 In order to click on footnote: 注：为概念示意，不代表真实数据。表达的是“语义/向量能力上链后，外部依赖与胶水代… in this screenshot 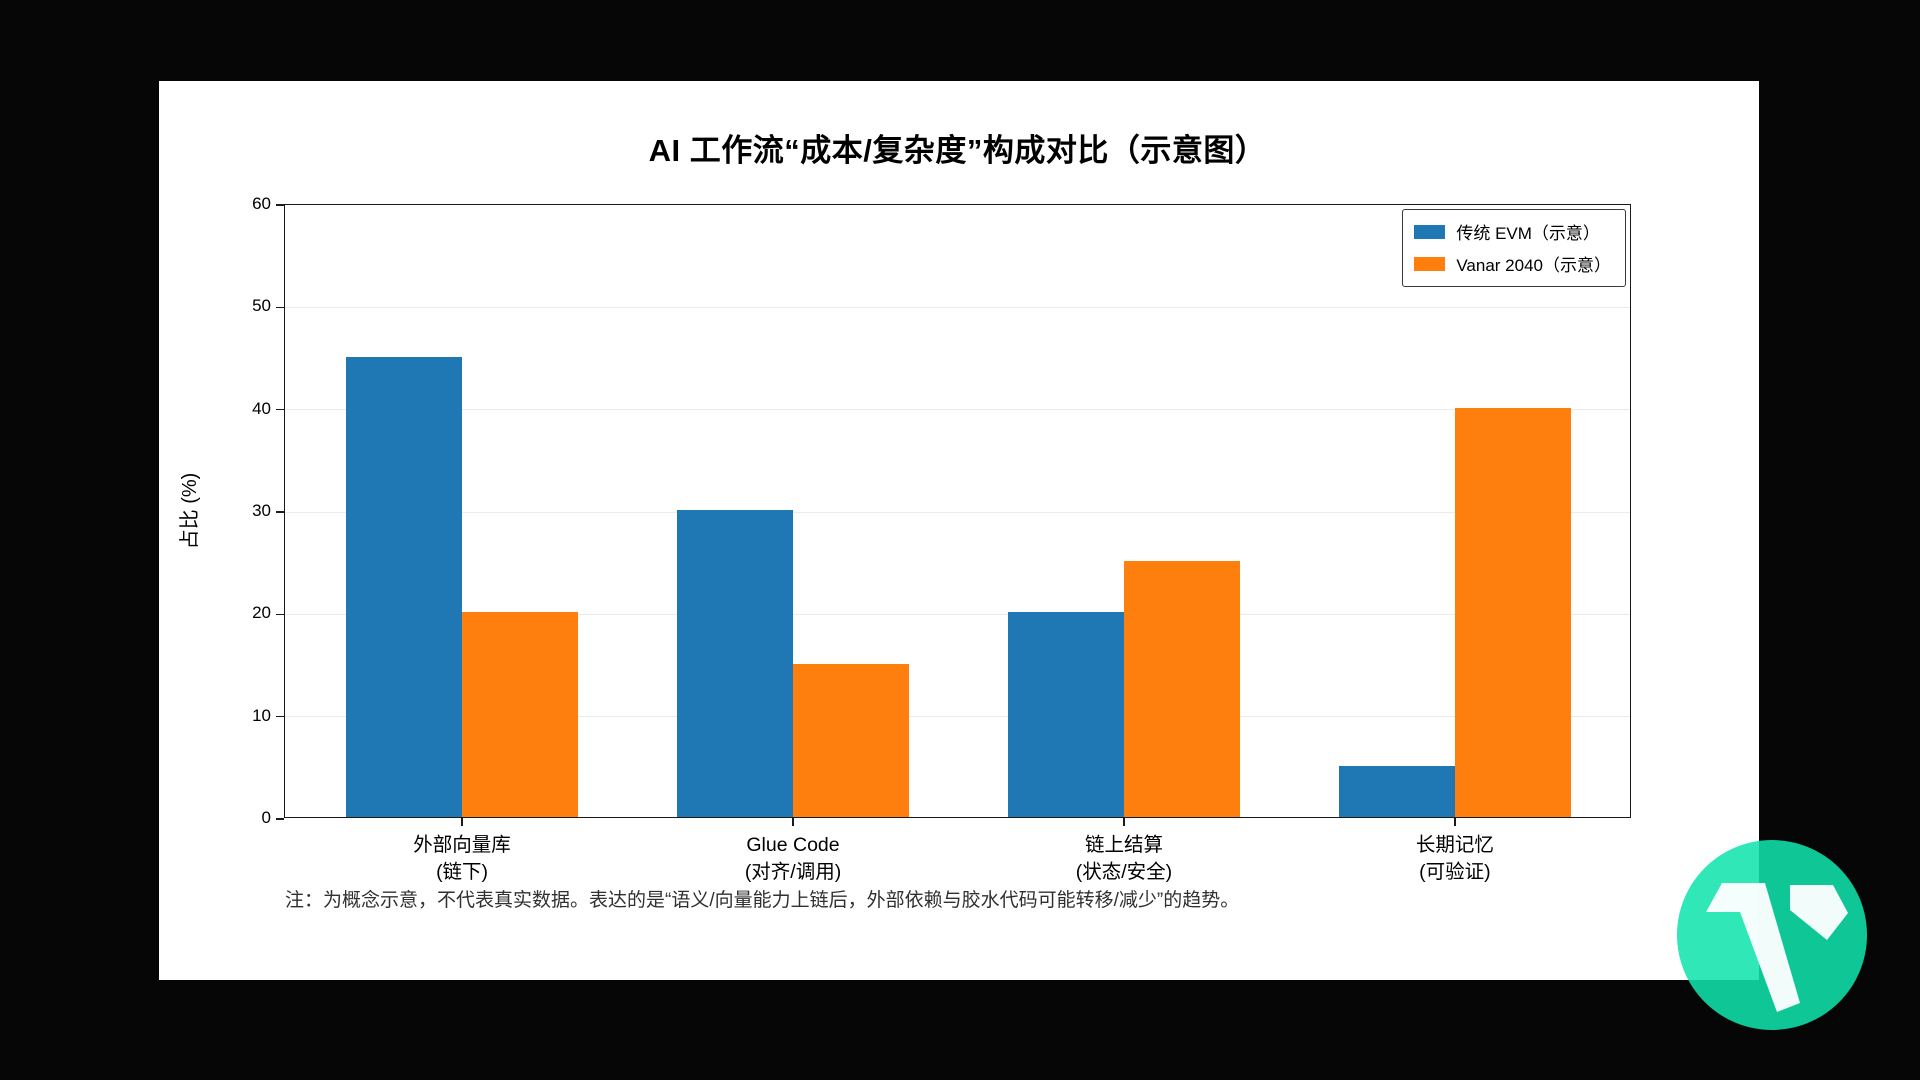, I will do `click(762, 900)`.